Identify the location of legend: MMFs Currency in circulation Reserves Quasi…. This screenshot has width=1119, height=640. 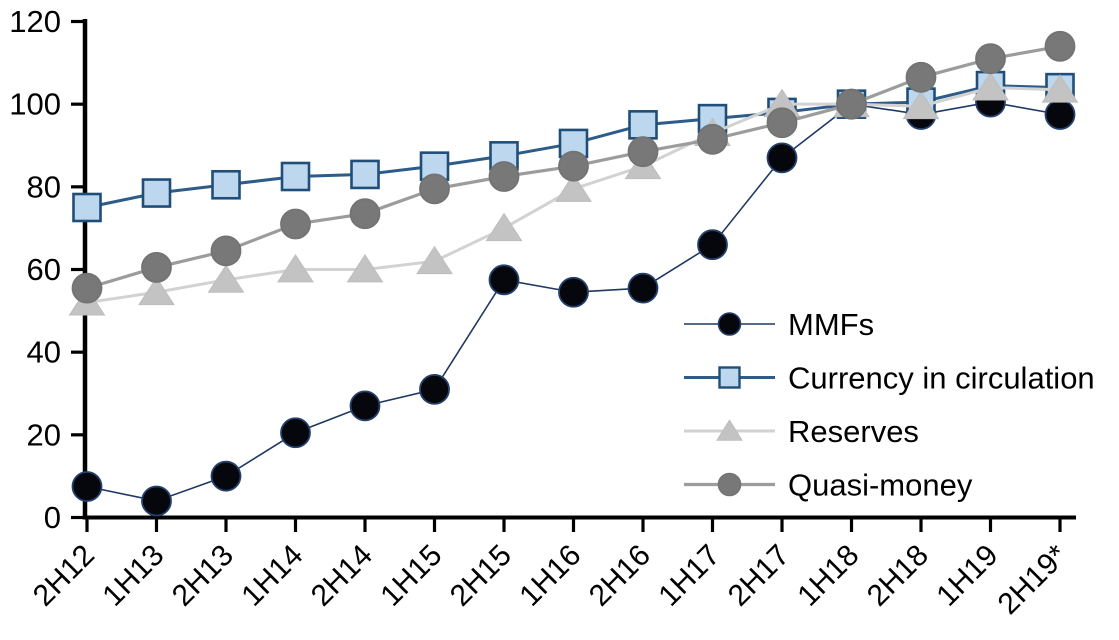
(889, 405).